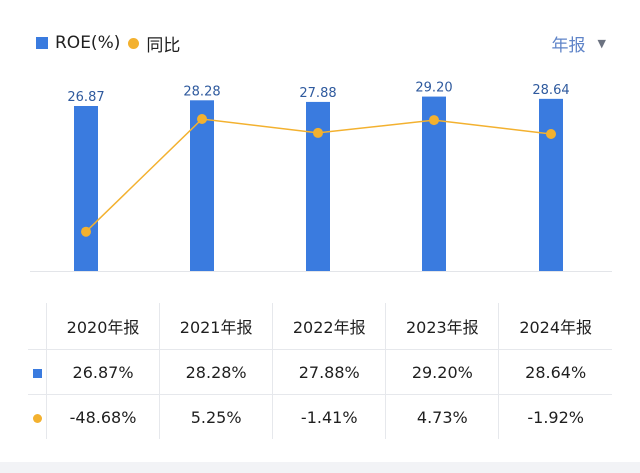 Image resolution: width=640 pixels, height=473 pixels. Describe the element at coordinates (163, 45) in the screenshot. I see `yoy-legend-label: 同比` at that location.